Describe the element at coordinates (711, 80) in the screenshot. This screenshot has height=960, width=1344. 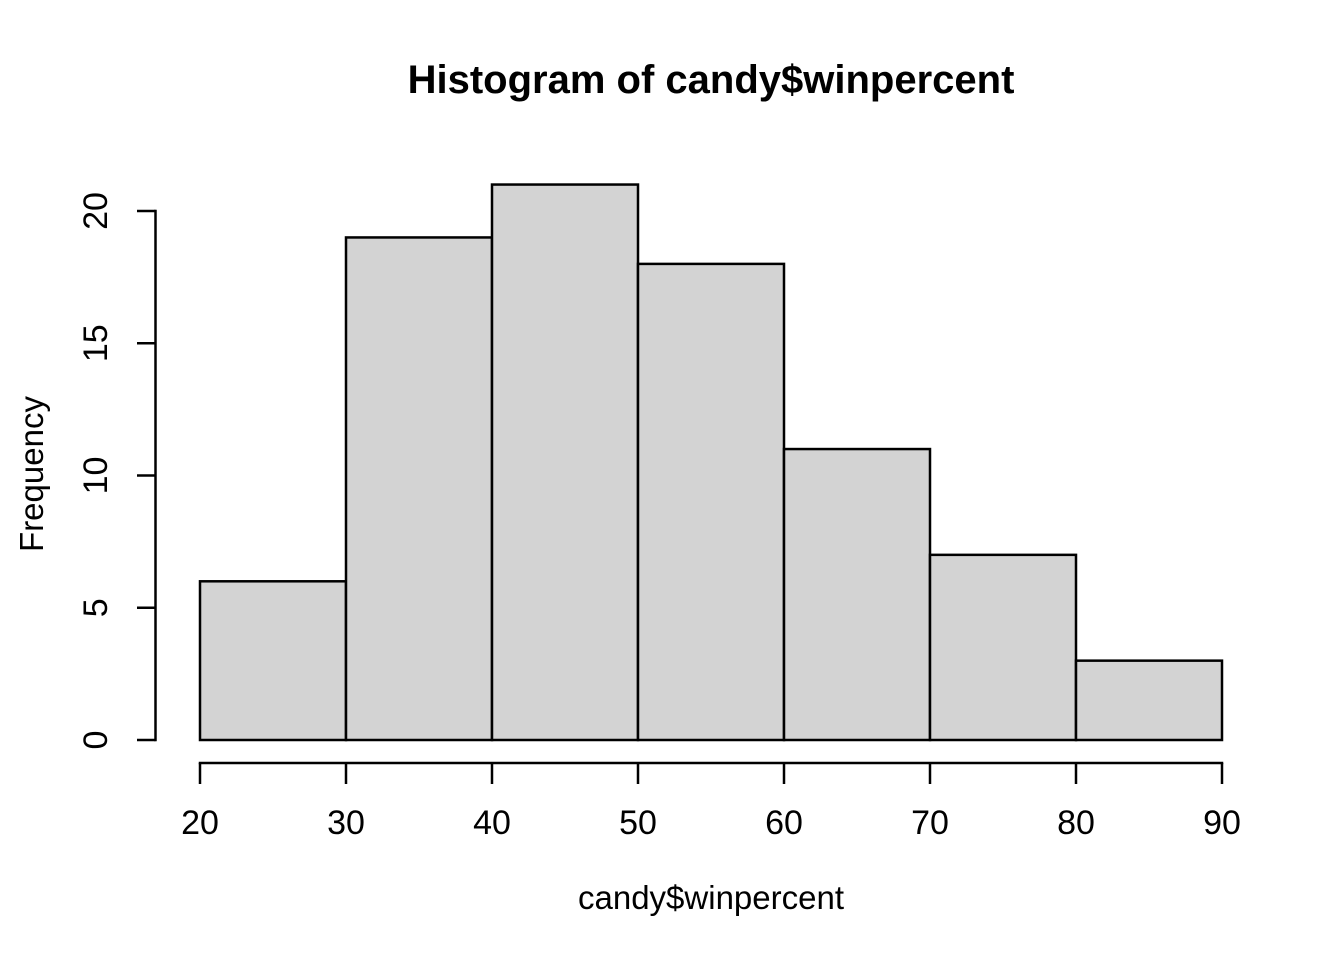
I see `chart-title: Histogram of candy$winpercent` at that location.